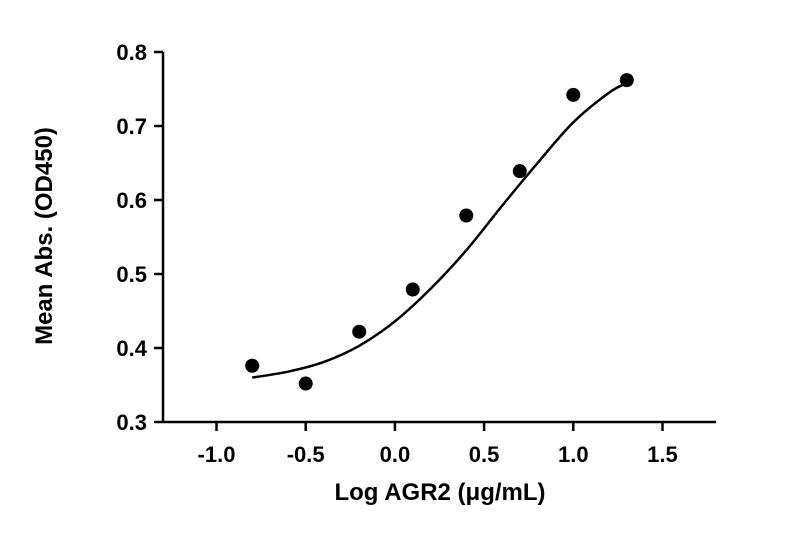 Image resolution: width=800 pixels, height=536 pixels. I want to click on y-axis-title: Mean Abs. (OD450), so click(44, 236).